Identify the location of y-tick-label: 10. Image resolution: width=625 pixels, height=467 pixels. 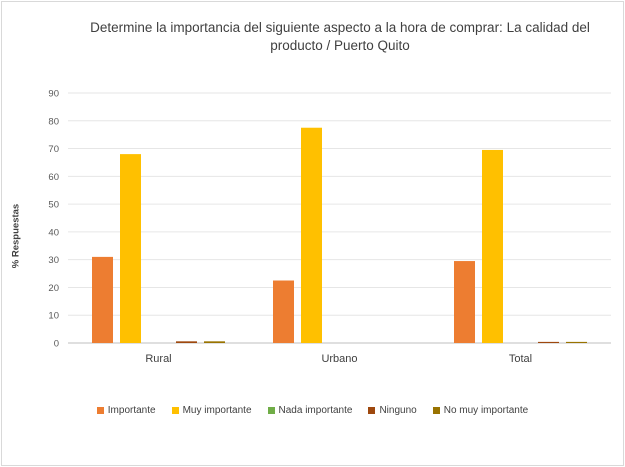
(53, 316).